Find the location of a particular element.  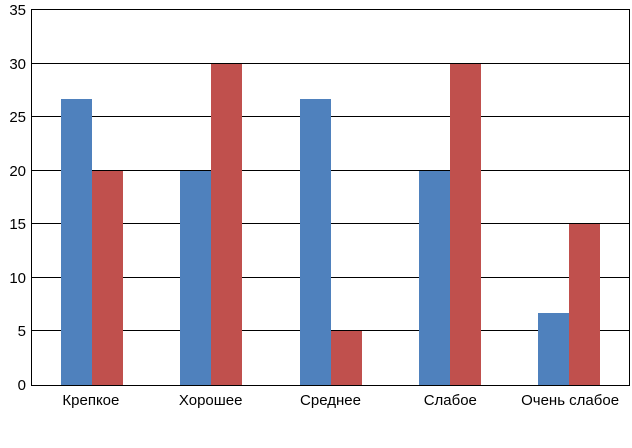

x-category-label: Слабое is located at coordinates (450, 400).